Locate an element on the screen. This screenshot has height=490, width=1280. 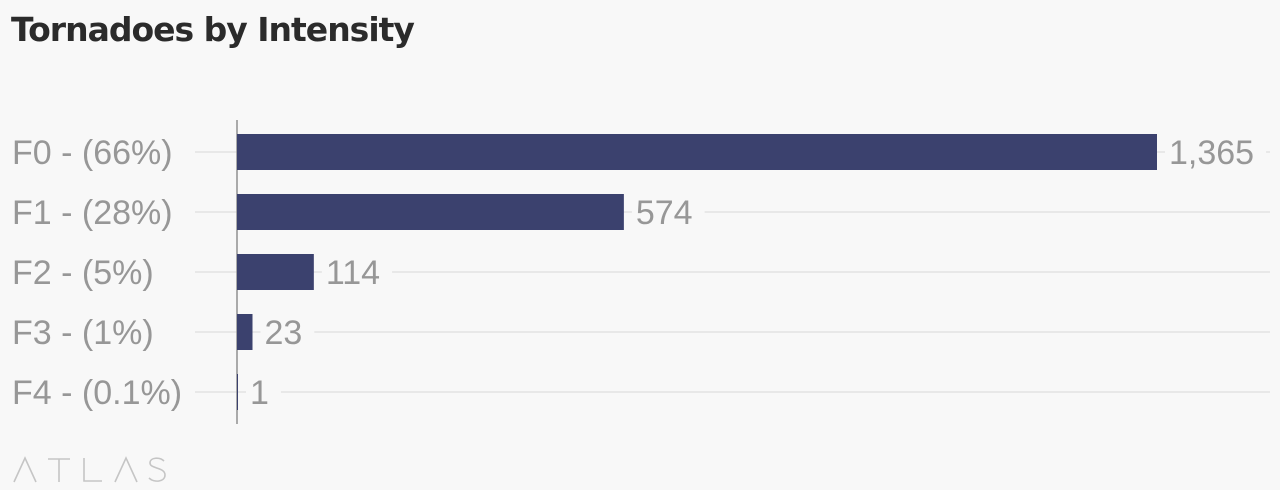
value-label: 574 is located at coordinates (664, 213).